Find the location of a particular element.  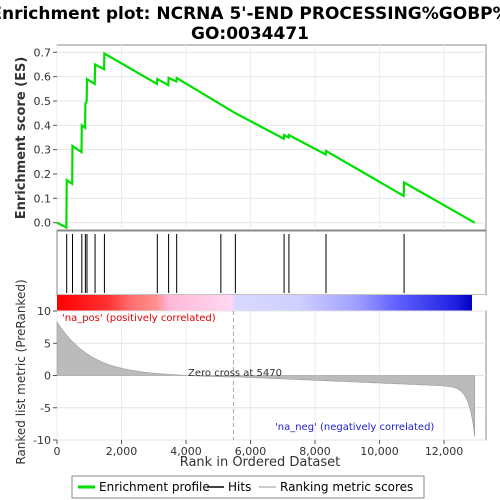

rank-tick-label: 5 is located at coordinates (47, 343).